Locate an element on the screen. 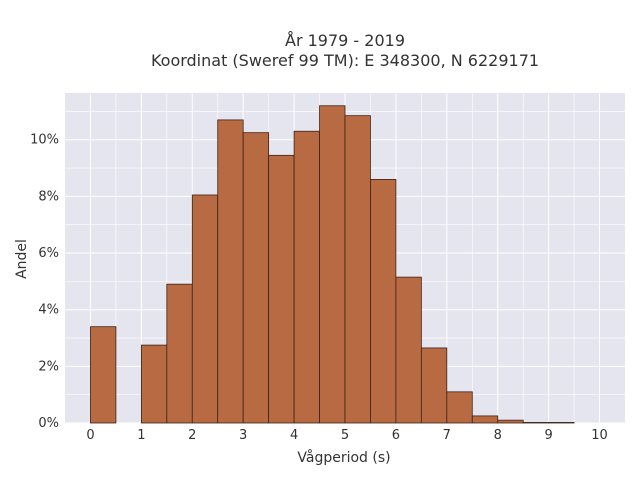 The image size is (640, 480). x-tick-label: 9 is located at coordinates (548, 435).